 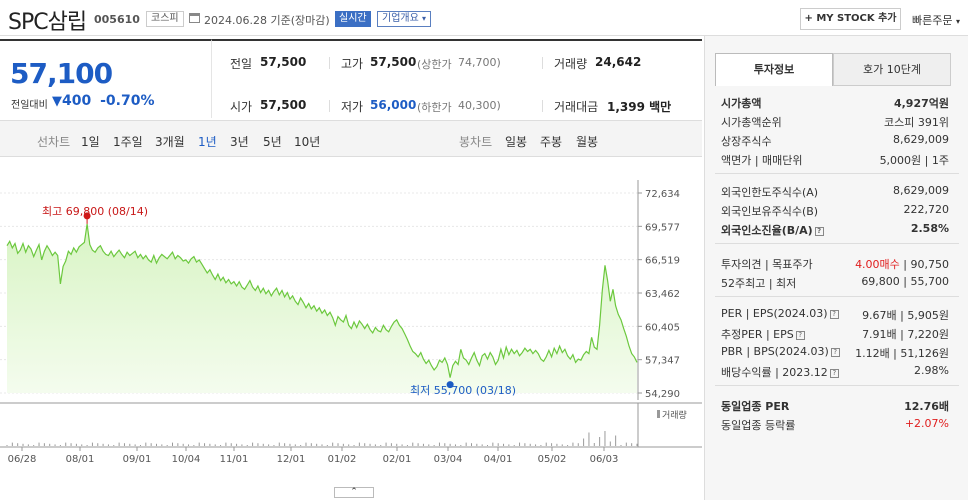 I want to click on mystock-add-button: + MY STOCK 추가, so click(x=850, y=19).